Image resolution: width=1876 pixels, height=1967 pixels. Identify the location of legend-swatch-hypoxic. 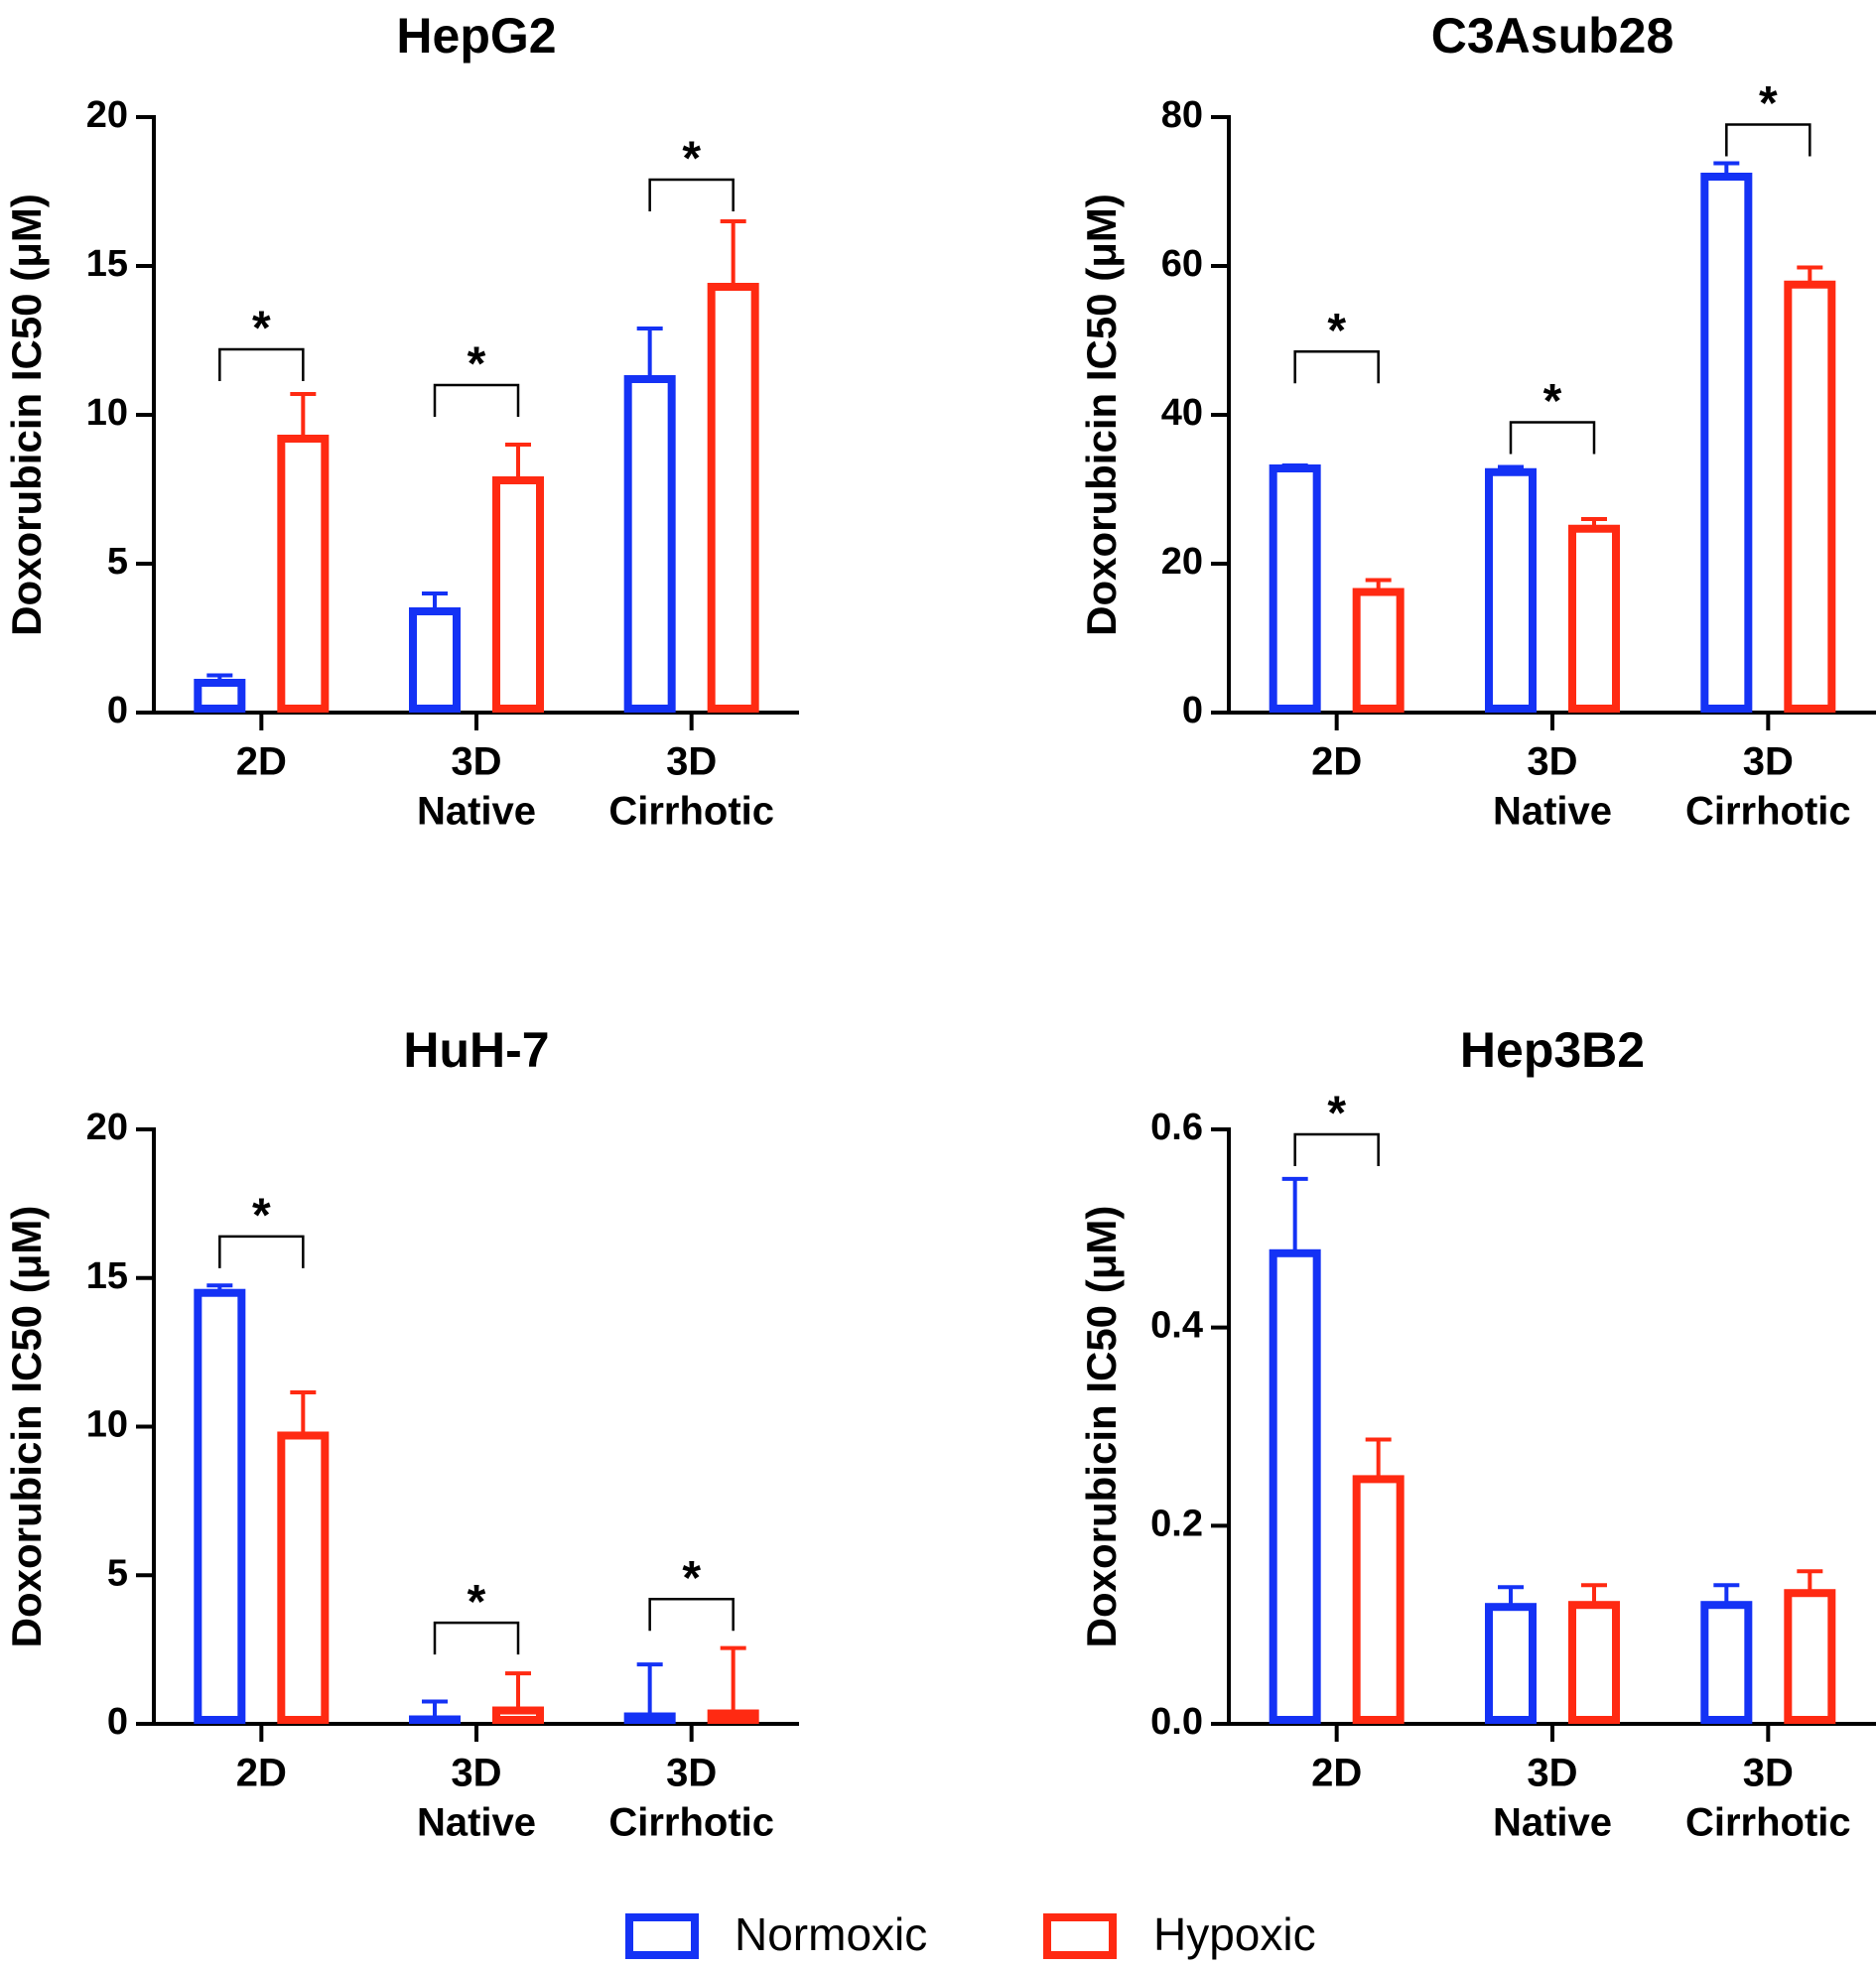
(1080, 1936).